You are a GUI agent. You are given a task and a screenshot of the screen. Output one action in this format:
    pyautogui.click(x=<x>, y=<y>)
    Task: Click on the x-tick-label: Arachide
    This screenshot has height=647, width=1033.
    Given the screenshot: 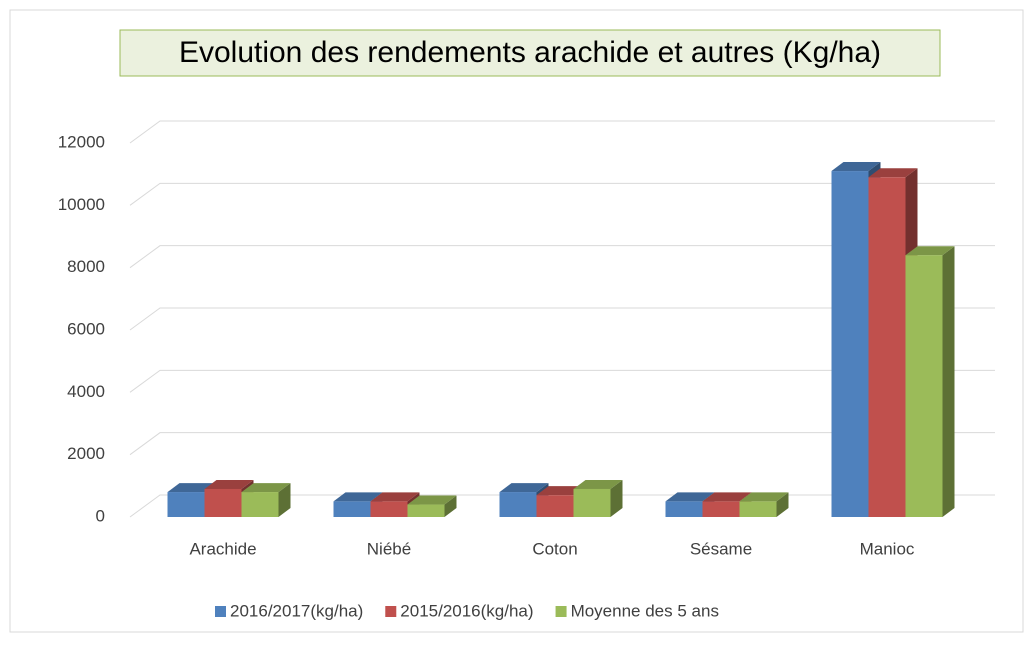 What is the action you would take?
    pyautogui.click(x=222, y=548)
    